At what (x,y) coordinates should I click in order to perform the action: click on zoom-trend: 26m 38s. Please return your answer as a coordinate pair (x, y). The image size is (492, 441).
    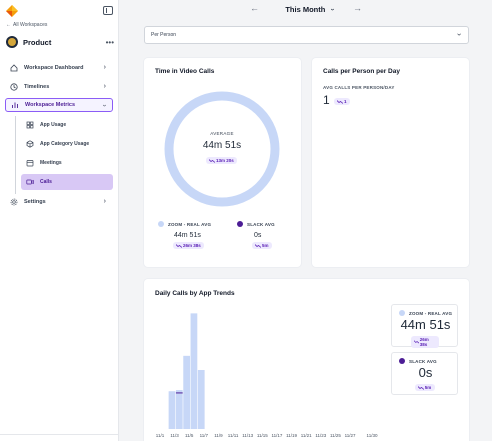
    Looking at the image, I should click on (188, 245).